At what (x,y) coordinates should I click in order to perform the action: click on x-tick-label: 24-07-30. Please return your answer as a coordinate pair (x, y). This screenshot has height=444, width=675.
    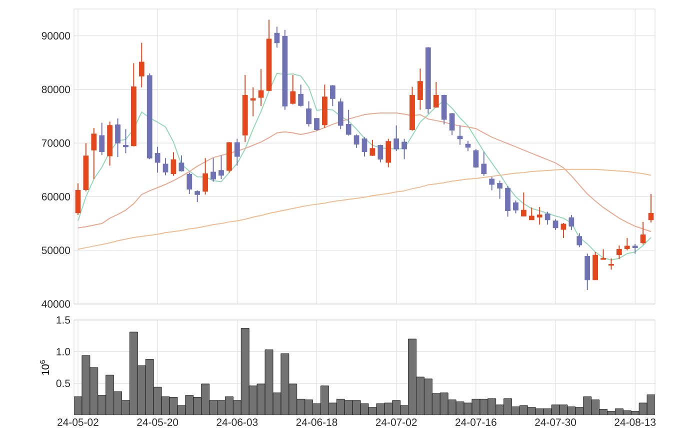
    Looking at the image, I should click on (555, 422).